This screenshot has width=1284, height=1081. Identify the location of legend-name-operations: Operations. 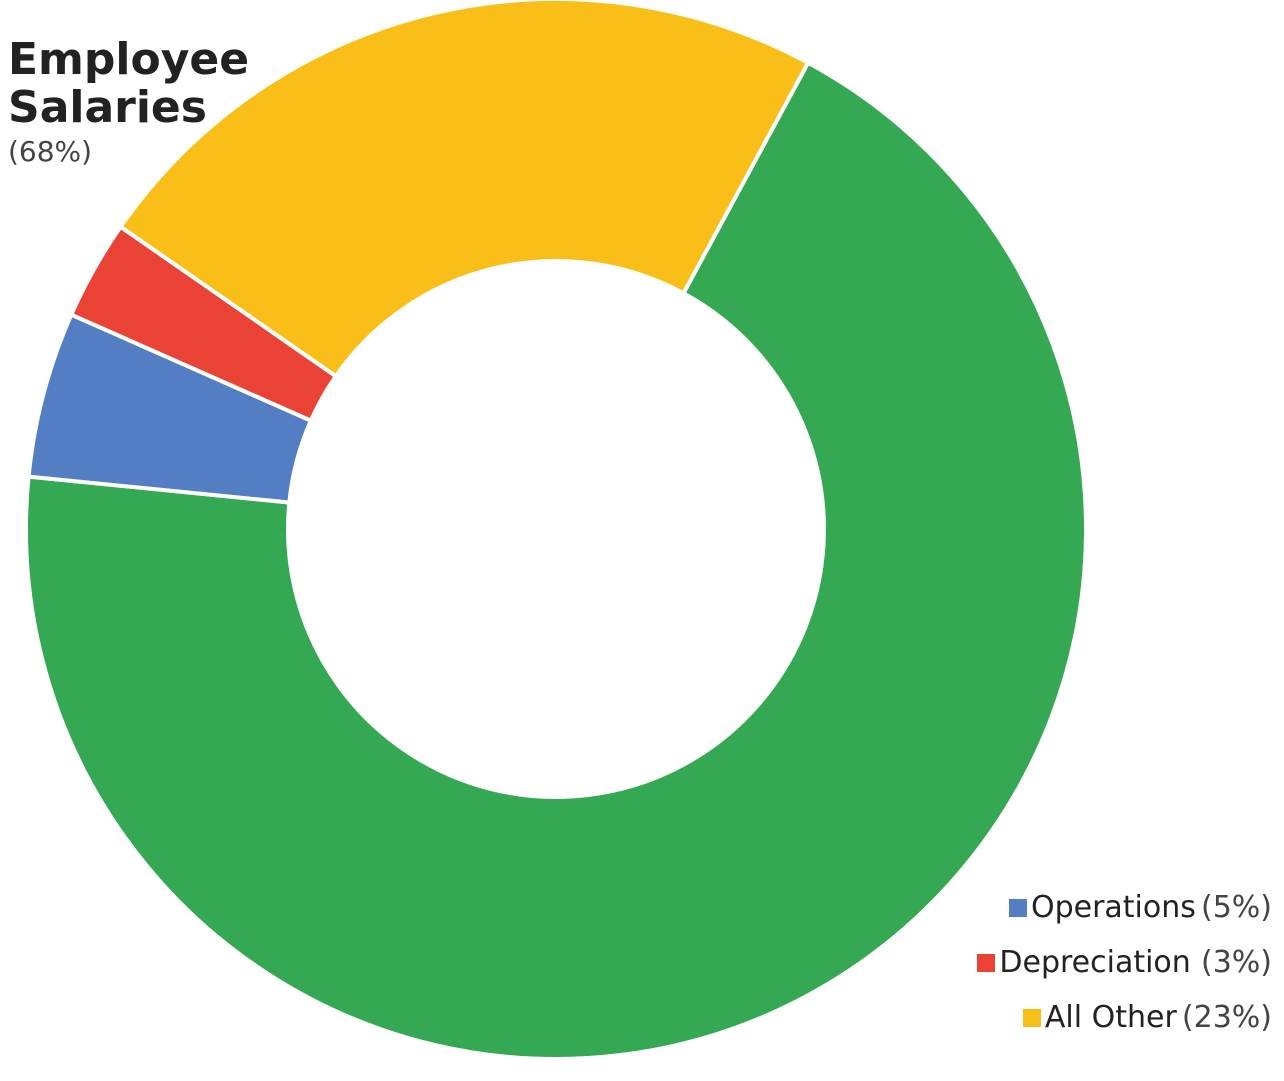
(1113, 907).